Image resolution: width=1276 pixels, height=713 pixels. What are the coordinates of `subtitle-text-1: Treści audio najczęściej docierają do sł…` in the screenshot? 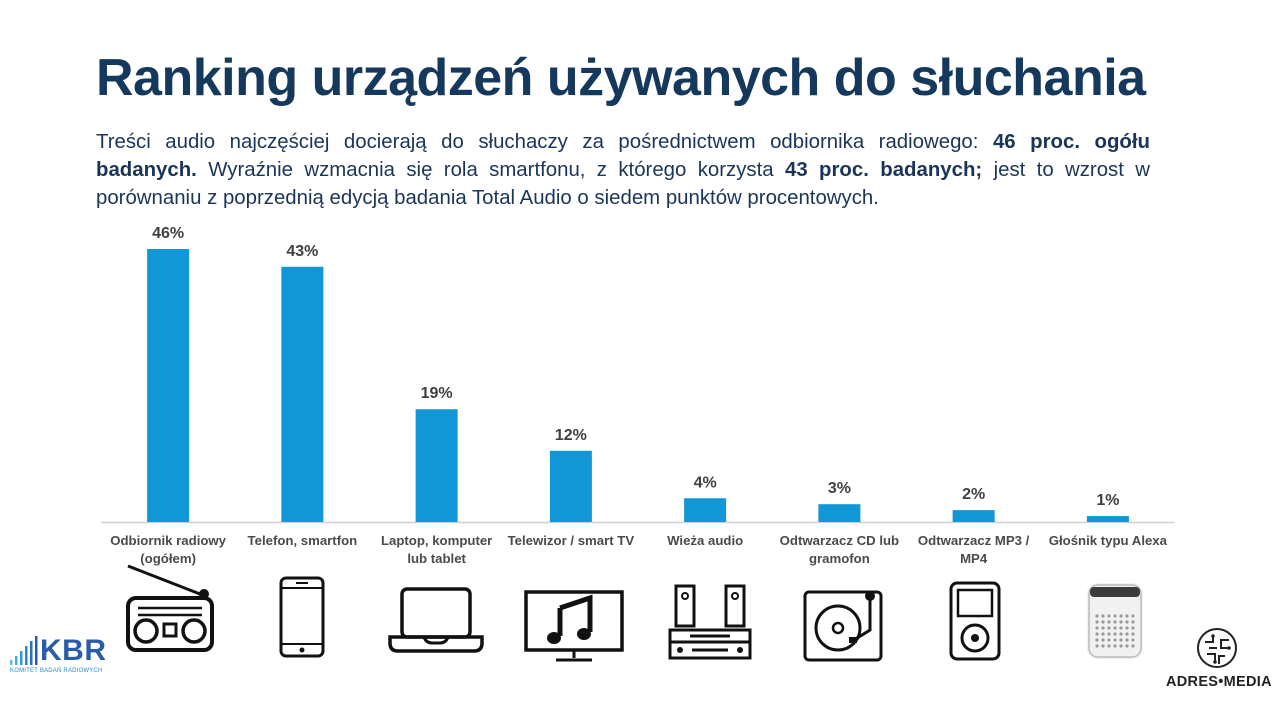 It's located at (544, 142).